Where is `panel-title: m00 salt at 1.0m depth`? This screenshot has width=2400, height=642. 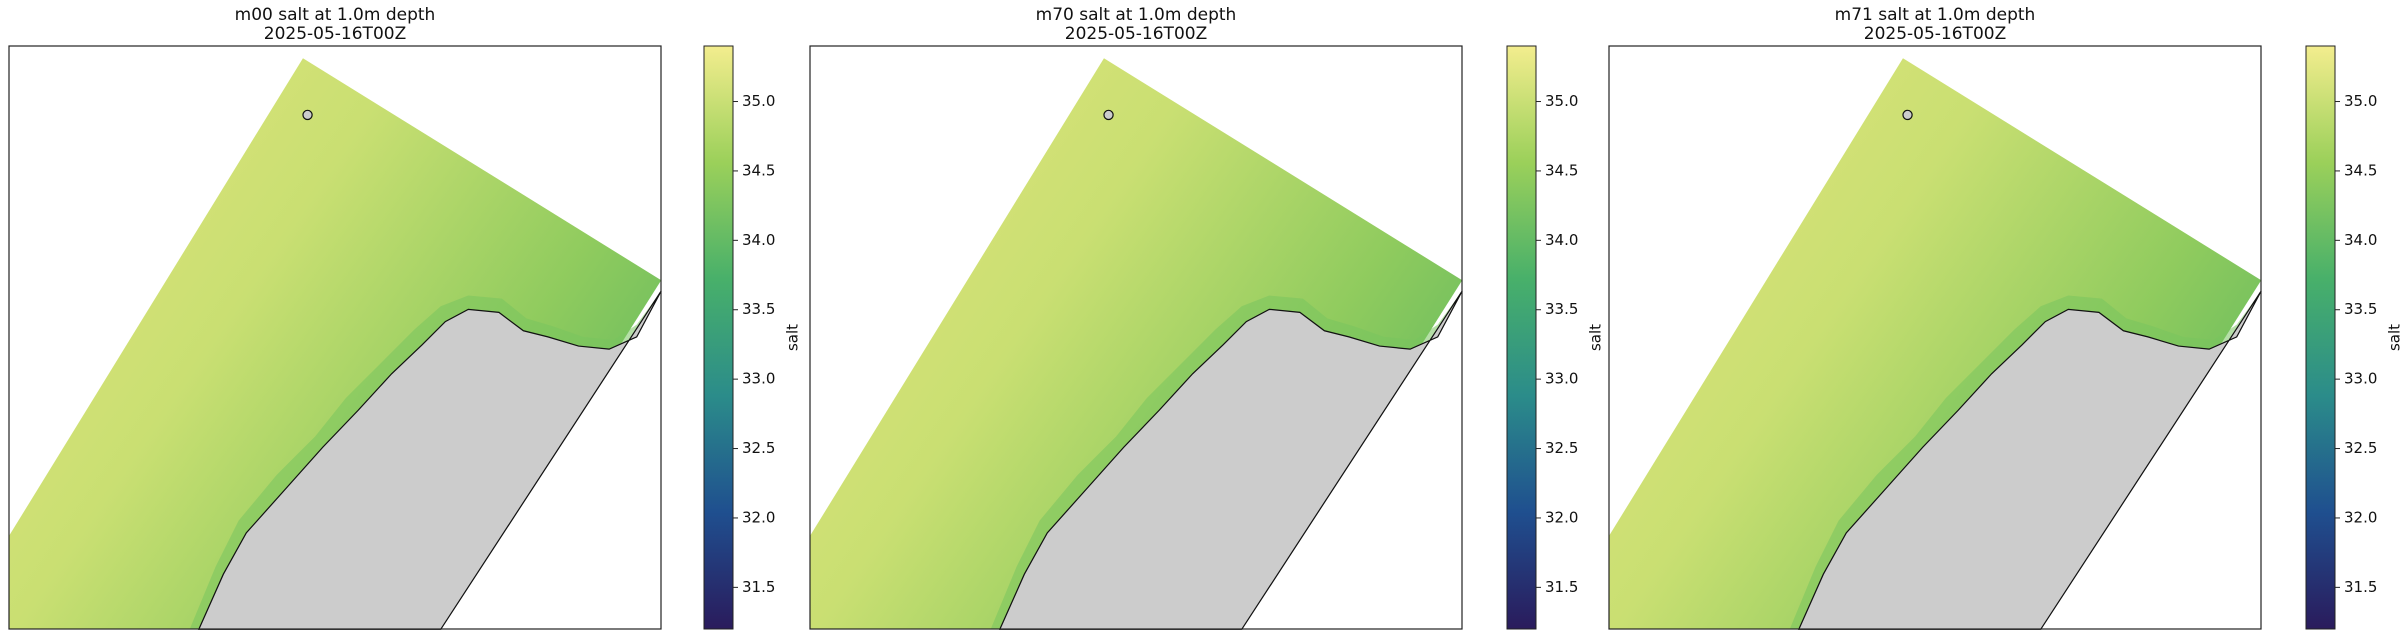
panel-title: m00 salt at 1.0m depth is located at coordinates (335, 15).